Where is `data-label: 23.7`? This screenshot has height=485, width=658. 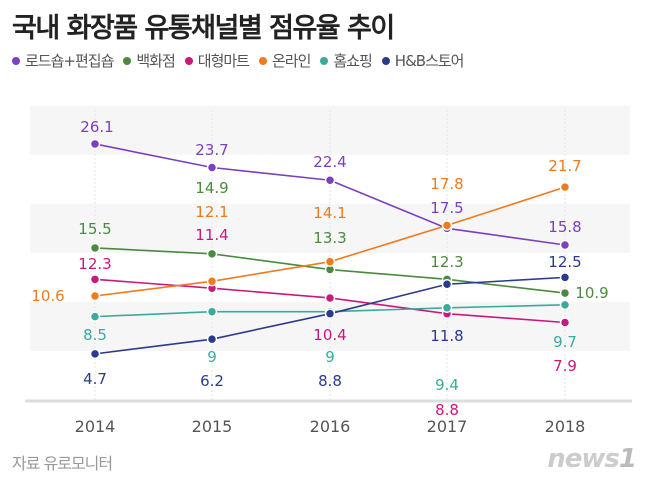
data-label: 23.7 is located at coordinates (211, 150).